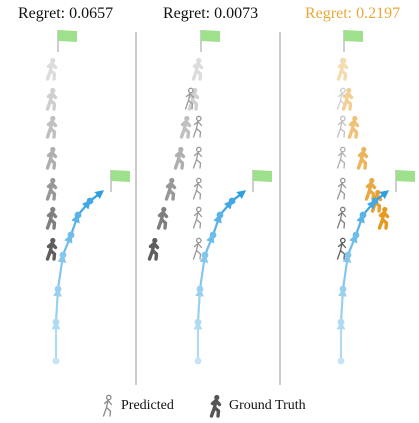  Describe the element at coordinates (210, 41) in the screenshot. I see `panel-2-goal-flag-upper` at that location.